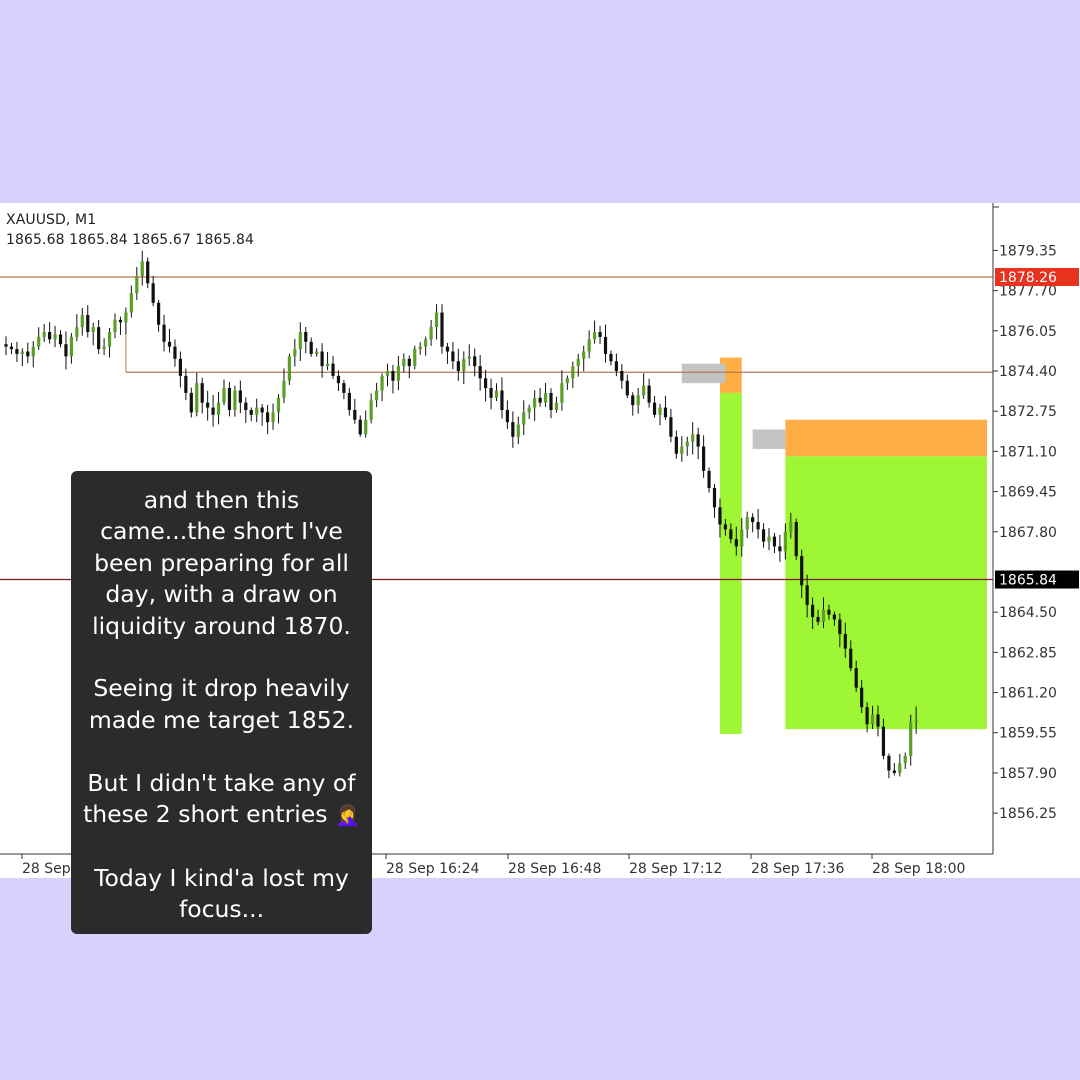 The height and width of the screenshot is (1080, 1080). Describe the element at coordinates (130, 240) in the screenshot. I see `ohlc-readout: 1865.68 1865.84 1865.67 1865.84` at that location.